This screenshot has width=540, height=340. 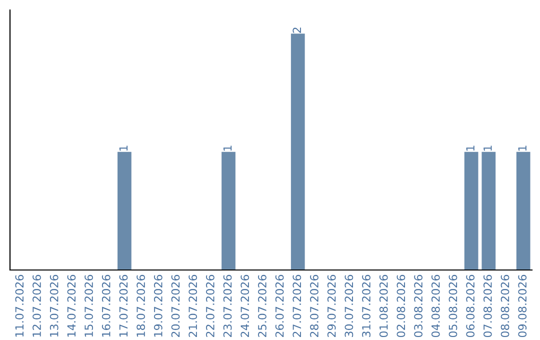 I want to click on x-tick-label: 06.08.2026, so click(x=470, y=306).